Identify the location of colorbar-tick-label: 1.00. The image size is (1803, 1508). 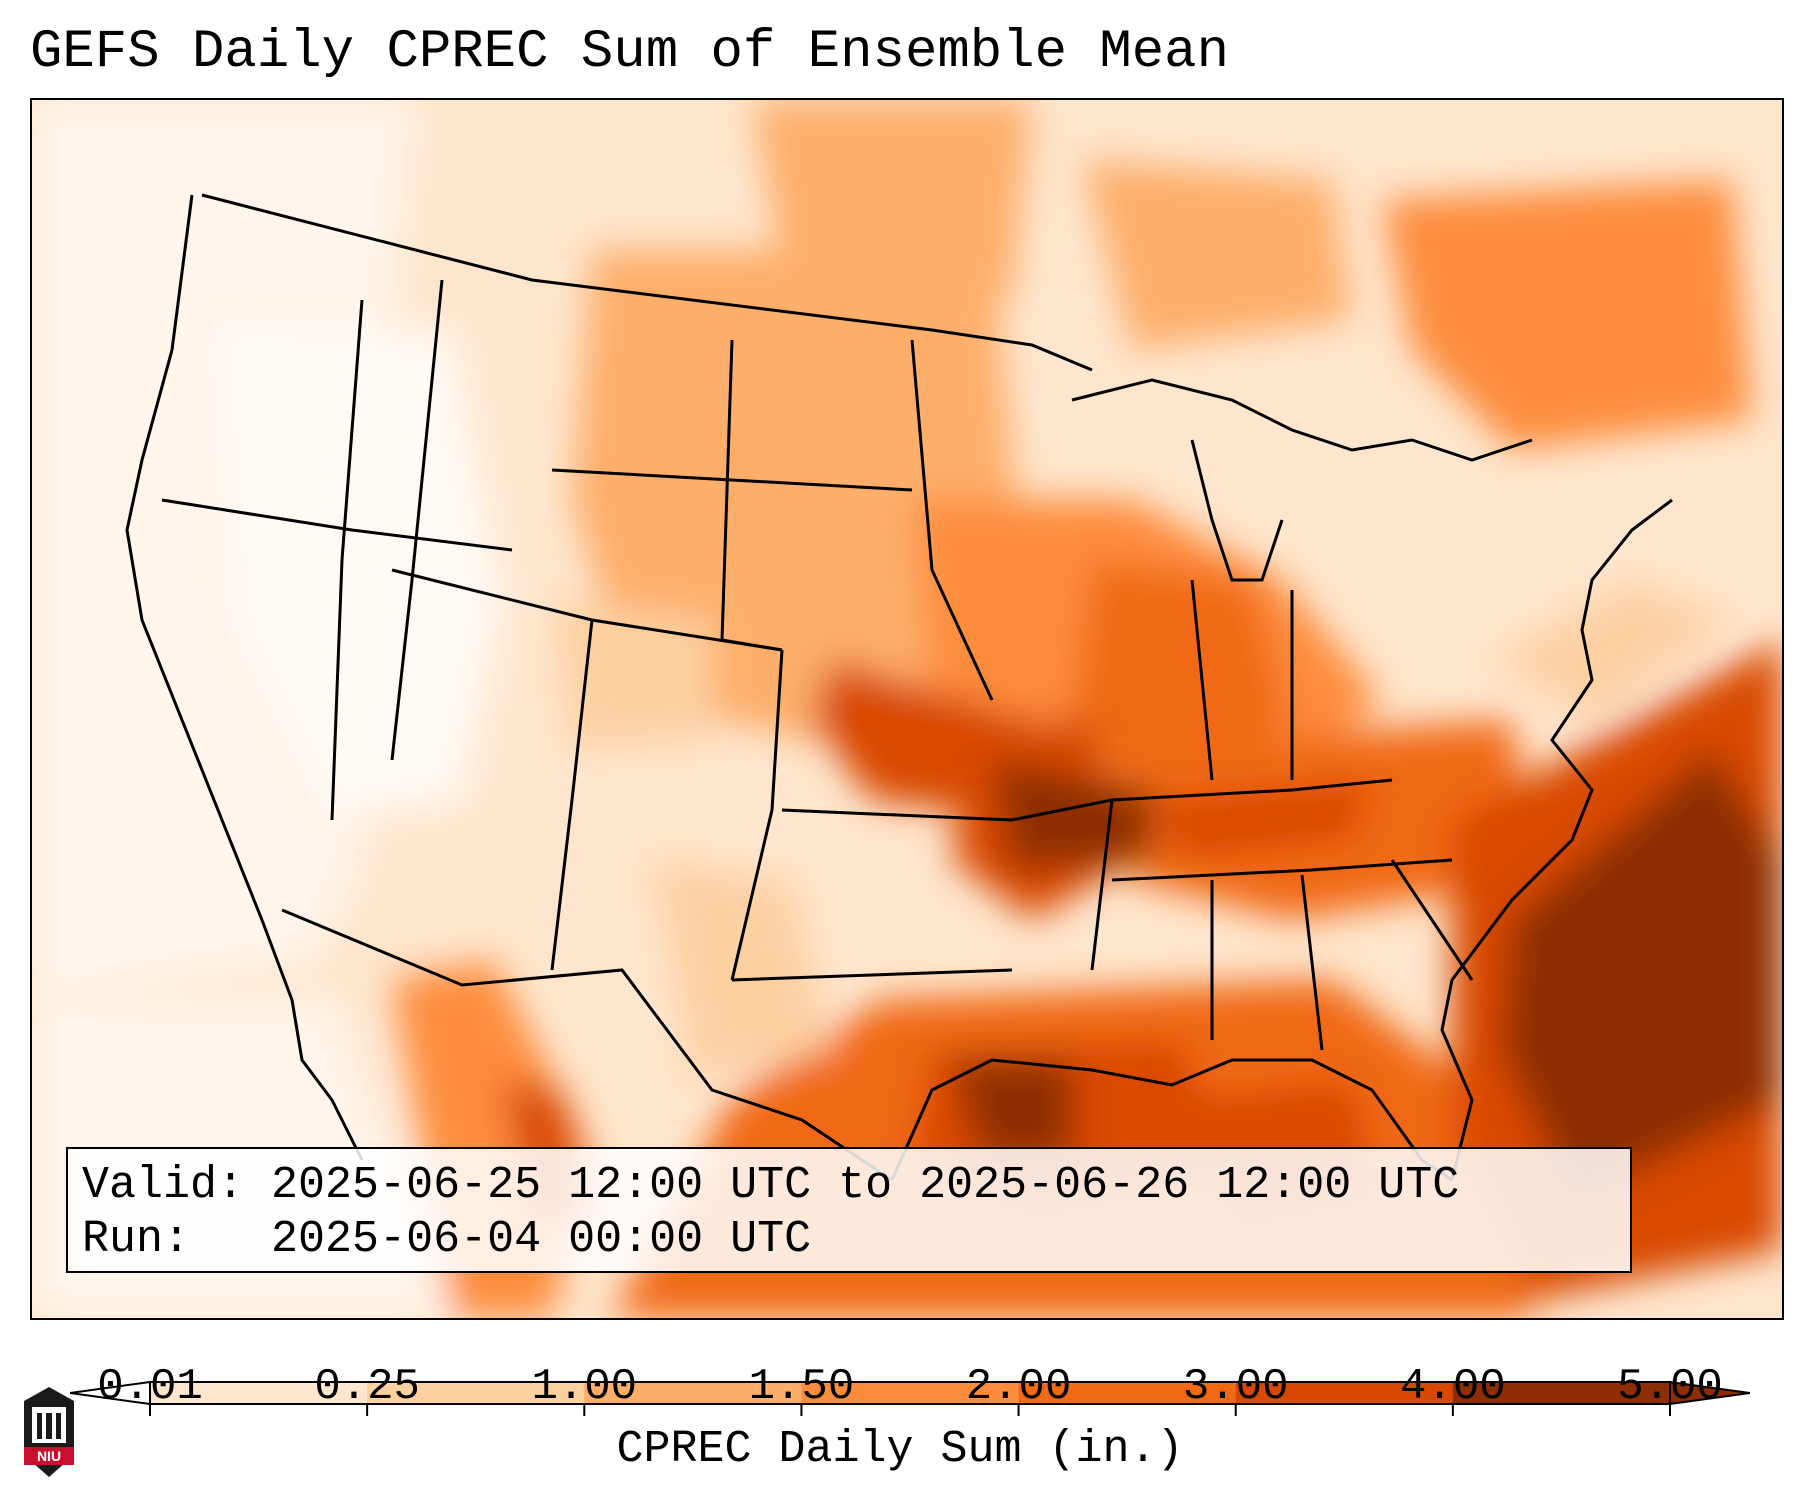
(584, 1387).